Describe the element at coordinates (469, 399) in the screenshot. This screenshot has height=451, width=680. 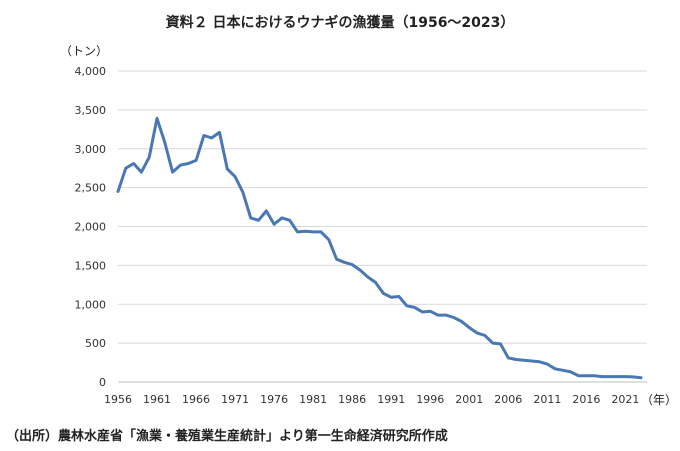
I see `x-tick-label: 2001` at that location.